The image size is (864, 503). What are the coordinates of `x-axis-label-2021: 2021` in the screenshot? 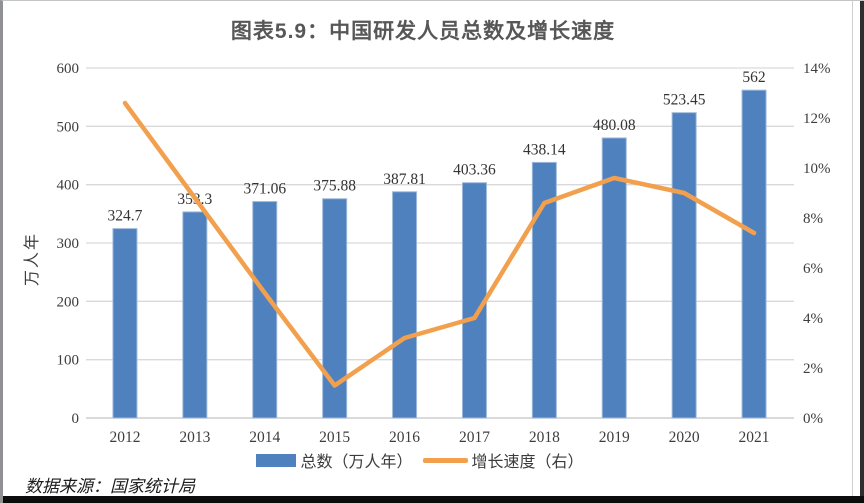 It's located at (754, 437).